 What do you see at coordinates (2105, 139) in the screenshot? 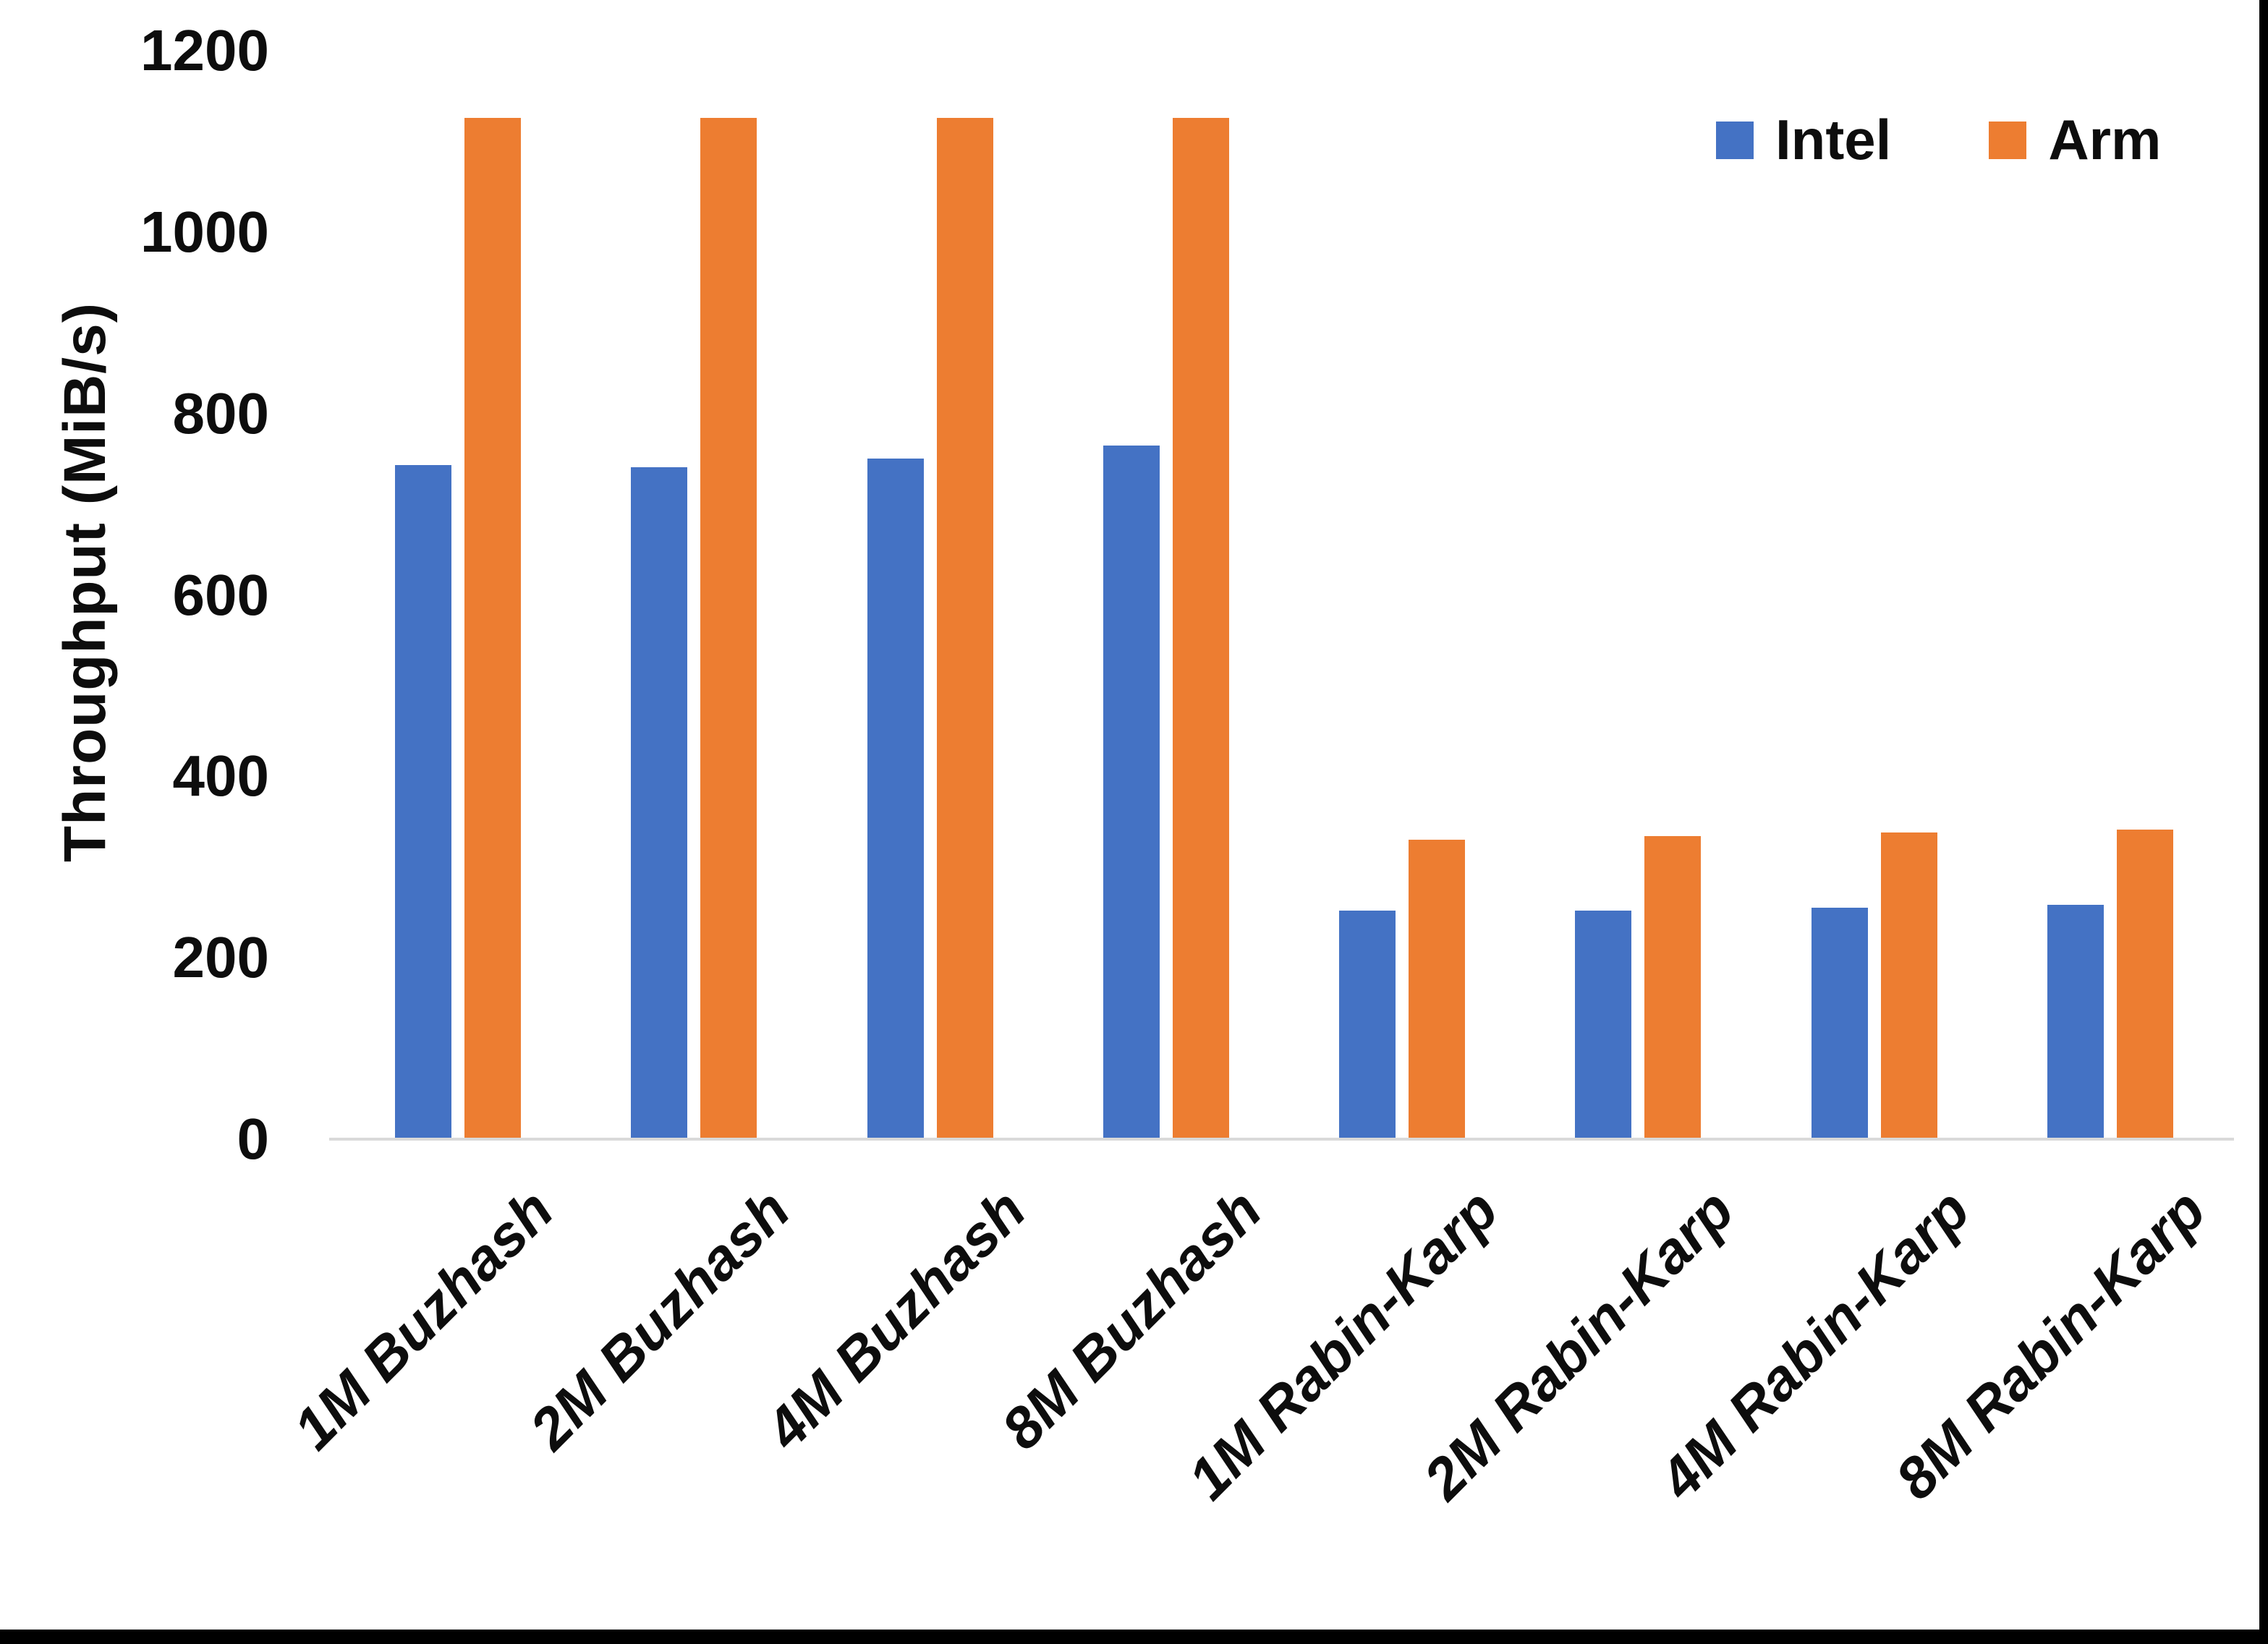
I see `legend-label-arm: Arm` at bounding box center [2105, 139].